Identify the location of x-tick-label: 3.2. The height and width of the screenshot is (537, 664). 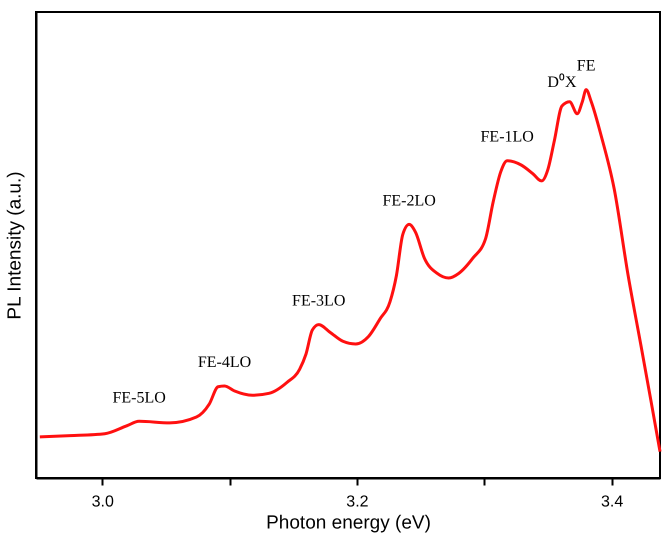
(357, 502).